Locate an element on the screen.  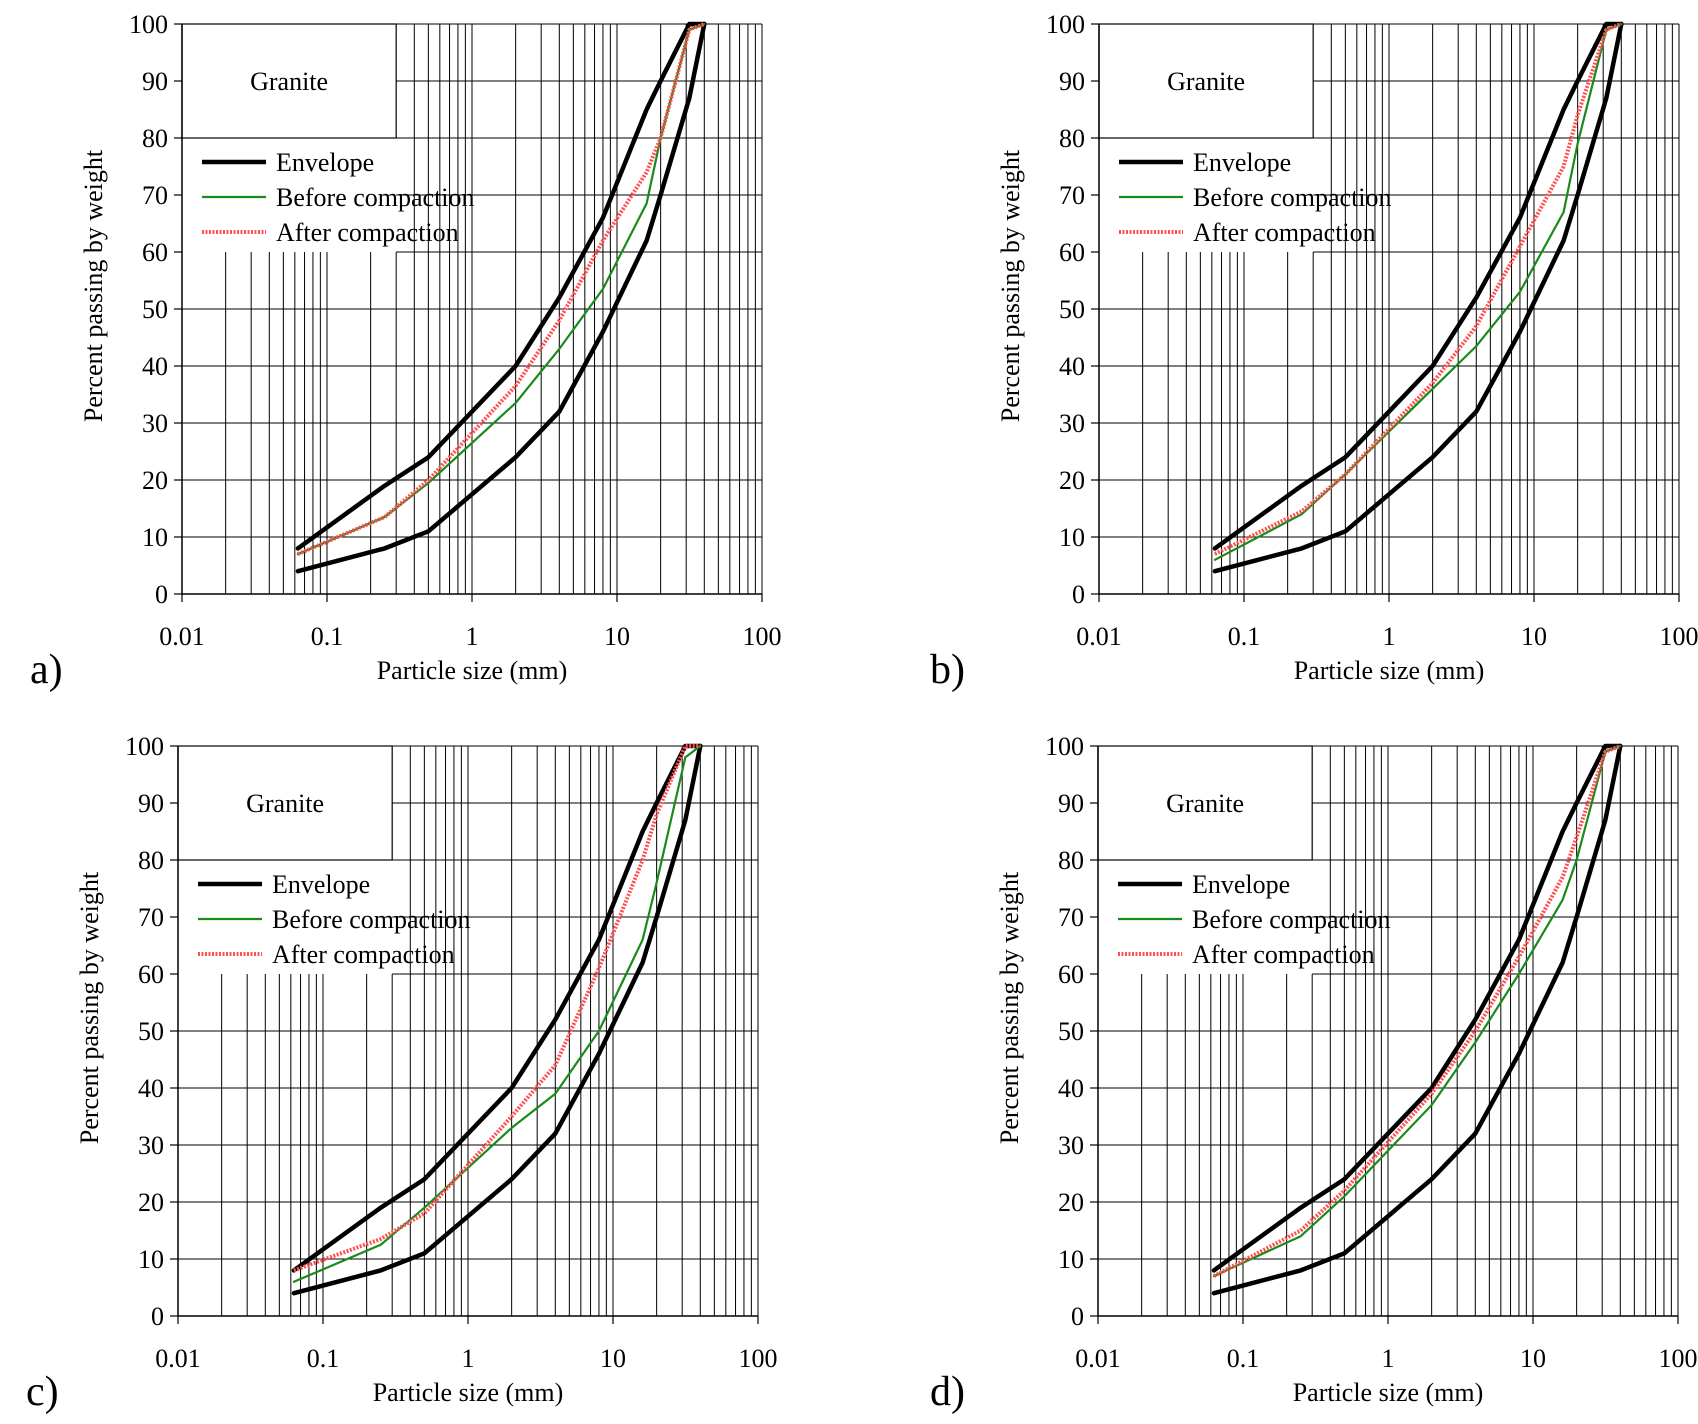
y-tick-label: 30 is located at coordinates (1071, 1145).